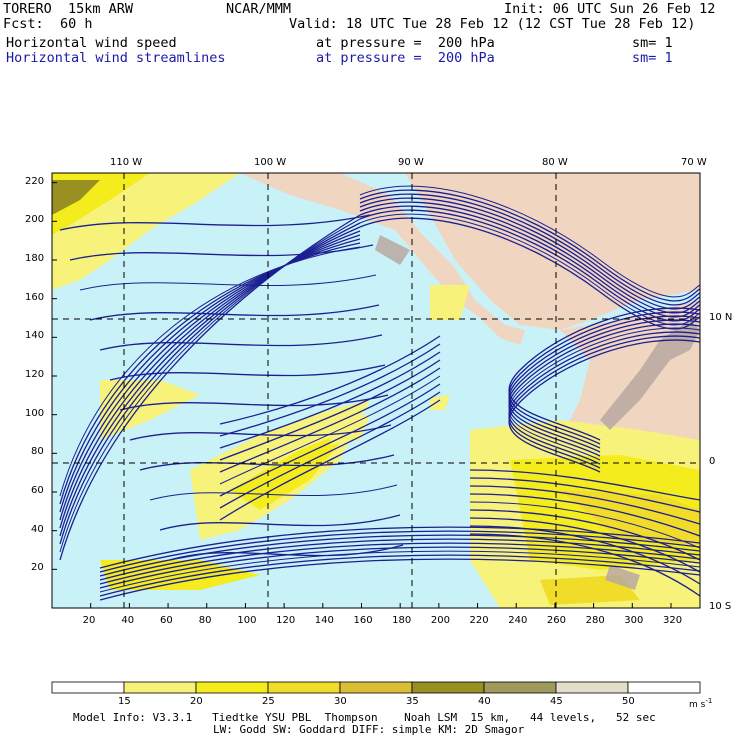 The width and height of the screenshot is (740, 740). I want to click on field2-name: Horizontal wind streamlines, so click(116, 58).